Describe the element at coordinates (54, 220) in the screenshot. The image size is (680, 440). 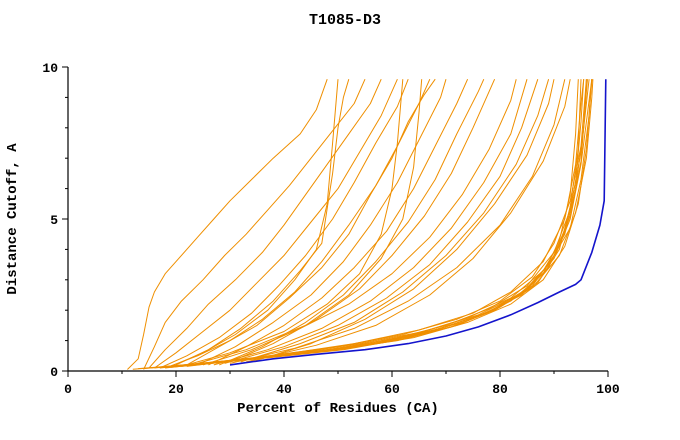
I see `y-tick-label: 5` at that location.